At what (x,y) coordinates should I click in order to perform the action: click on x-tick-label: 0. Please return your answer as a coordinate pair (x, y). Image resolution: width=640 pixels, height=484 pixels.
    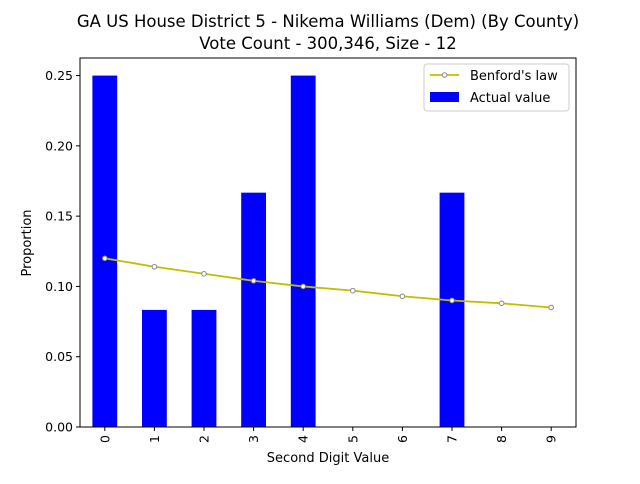
    Looking at the image, I should click on (104, 439).